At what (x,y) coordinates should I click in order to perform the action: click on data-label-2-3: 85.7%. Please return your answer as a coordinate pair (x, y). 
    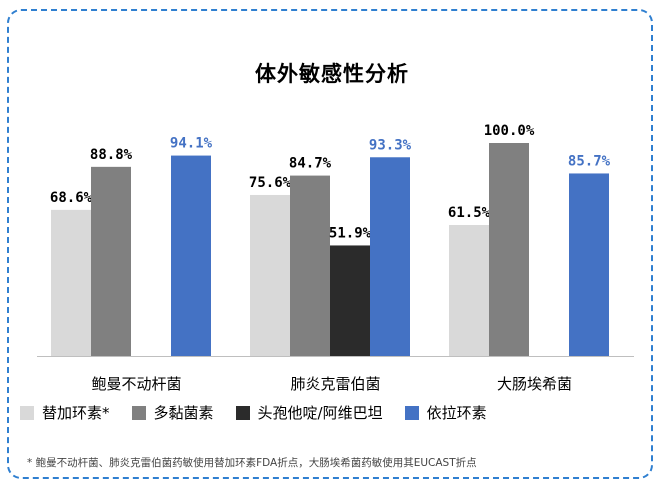
    Looking at the image, I should click on (589, 161).